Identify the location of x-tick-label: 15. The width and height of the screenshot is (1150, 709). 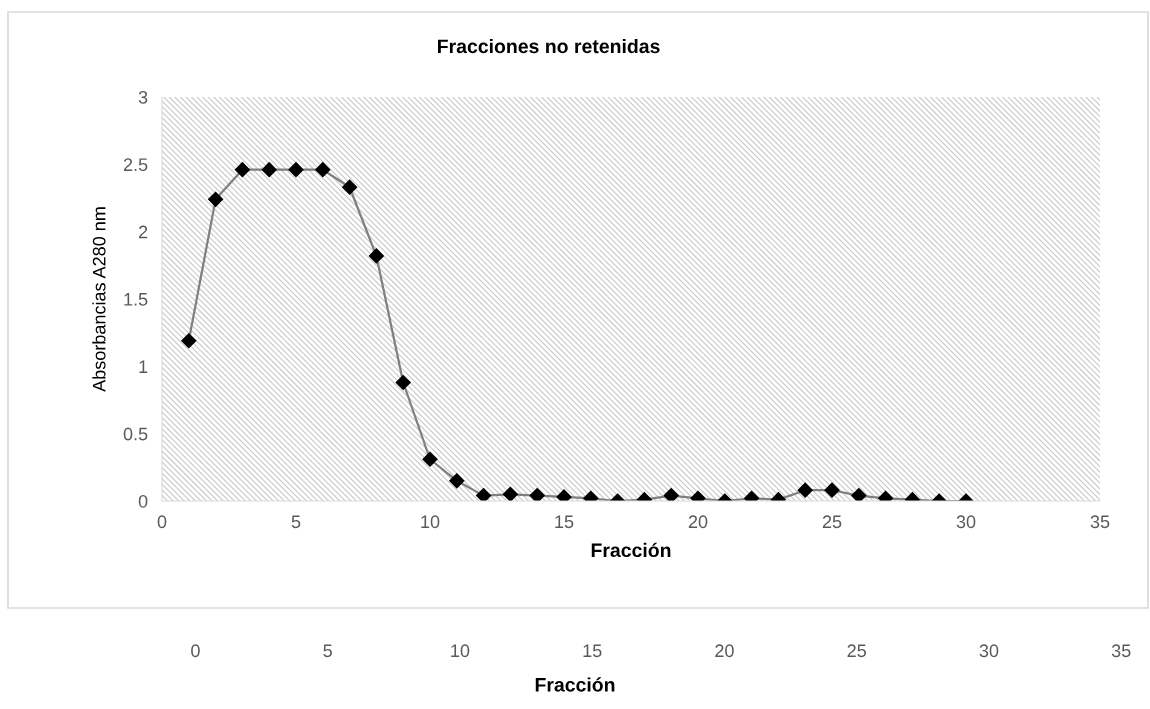
(564, 522).